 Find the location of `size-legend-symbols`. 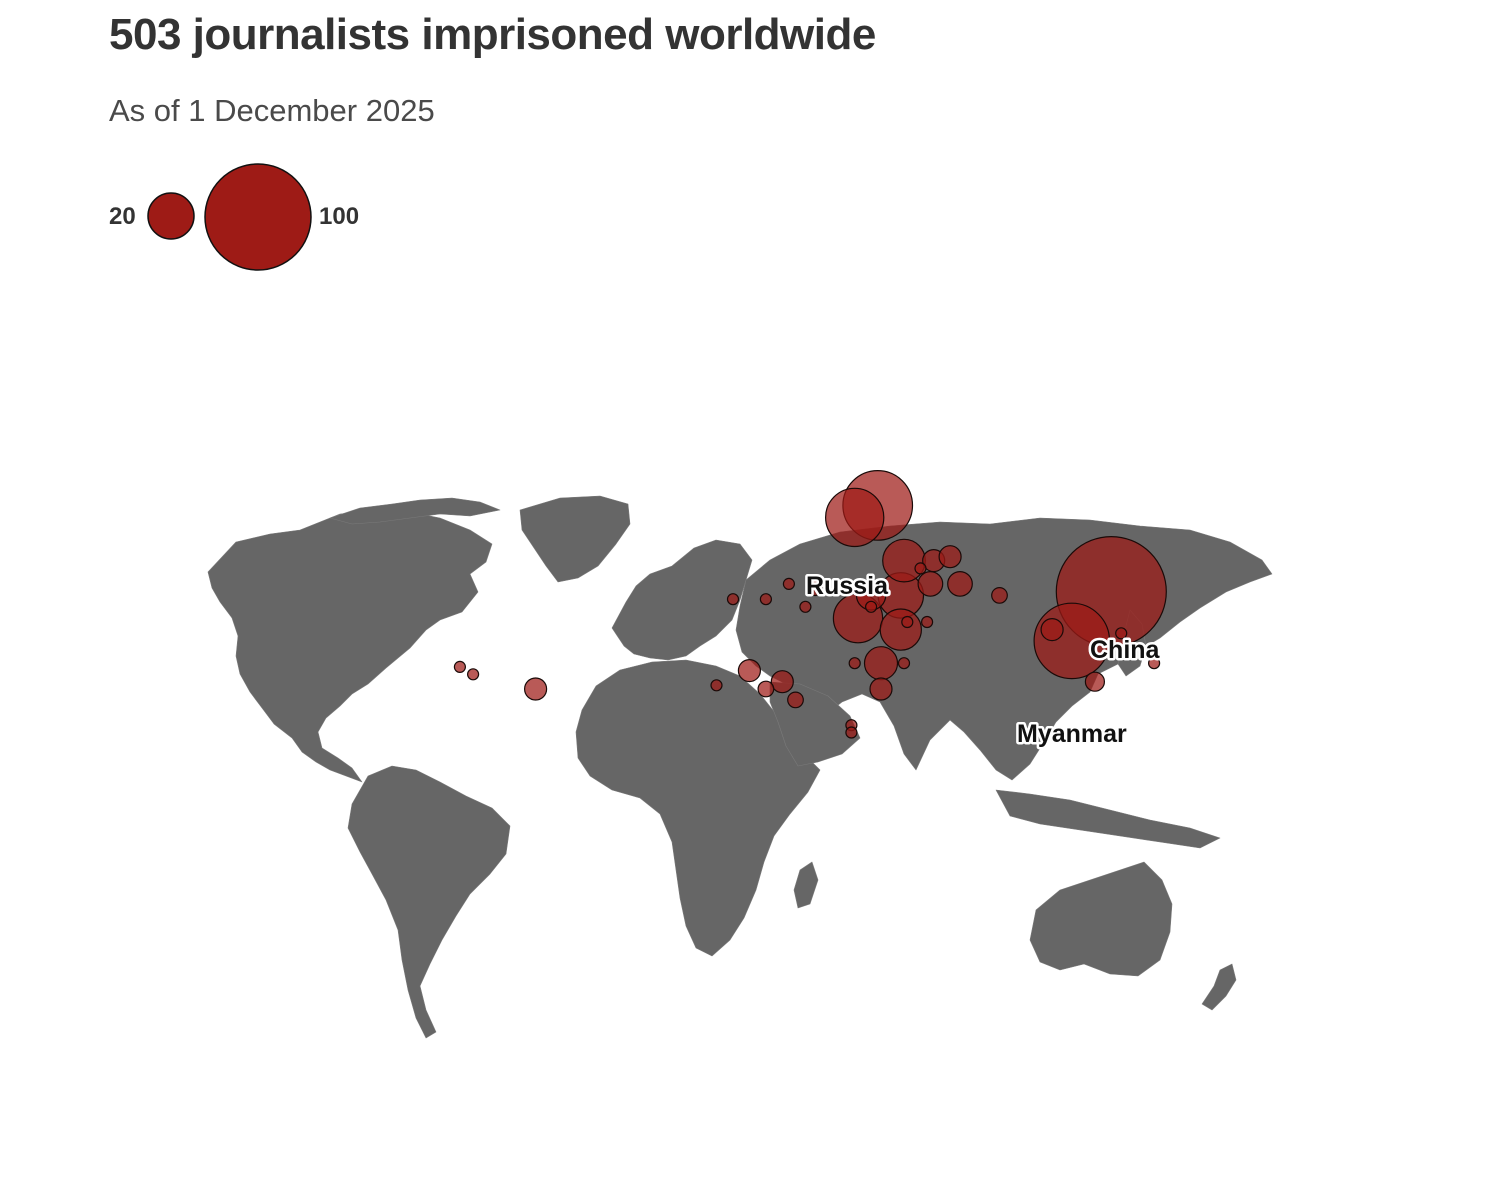

size-legend-symbols is located at coordinates (229, 217).